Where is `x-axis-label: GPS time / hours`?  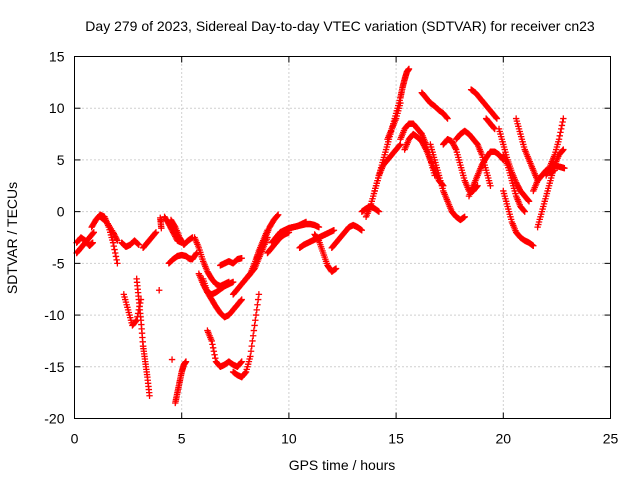
x-axis-label: GPS time / hours is located at coordinates (342, 465).